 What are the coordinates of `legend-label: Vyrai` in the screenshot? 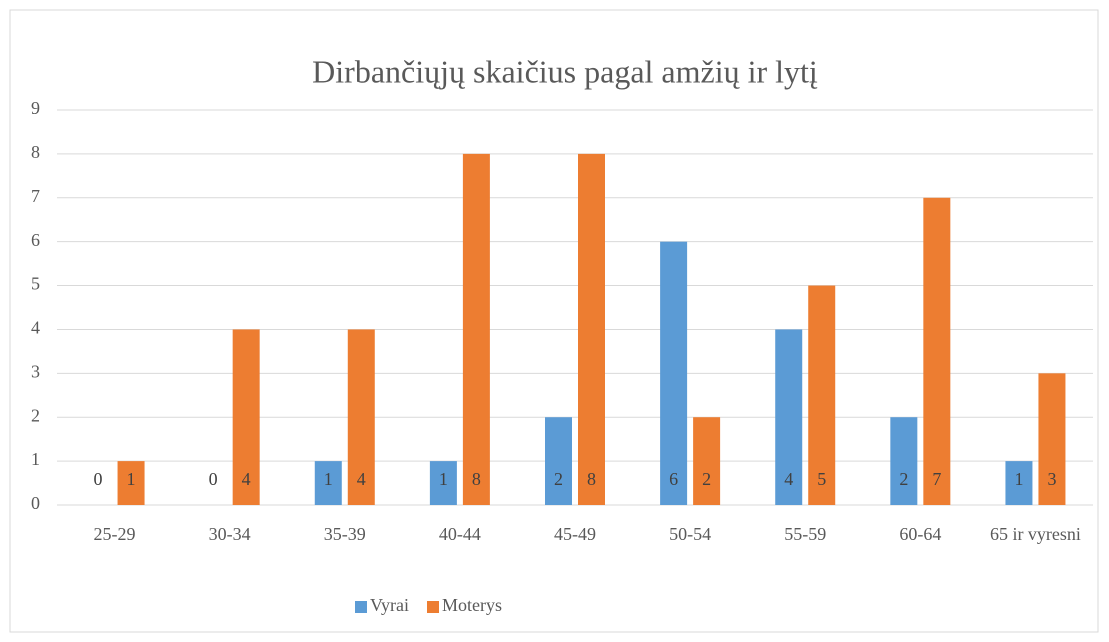 It's located at (389, 605).